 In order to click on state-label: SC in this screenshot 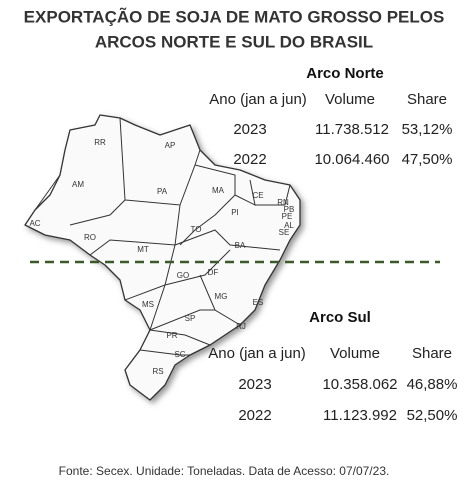, I will do `click(179, 354)`.